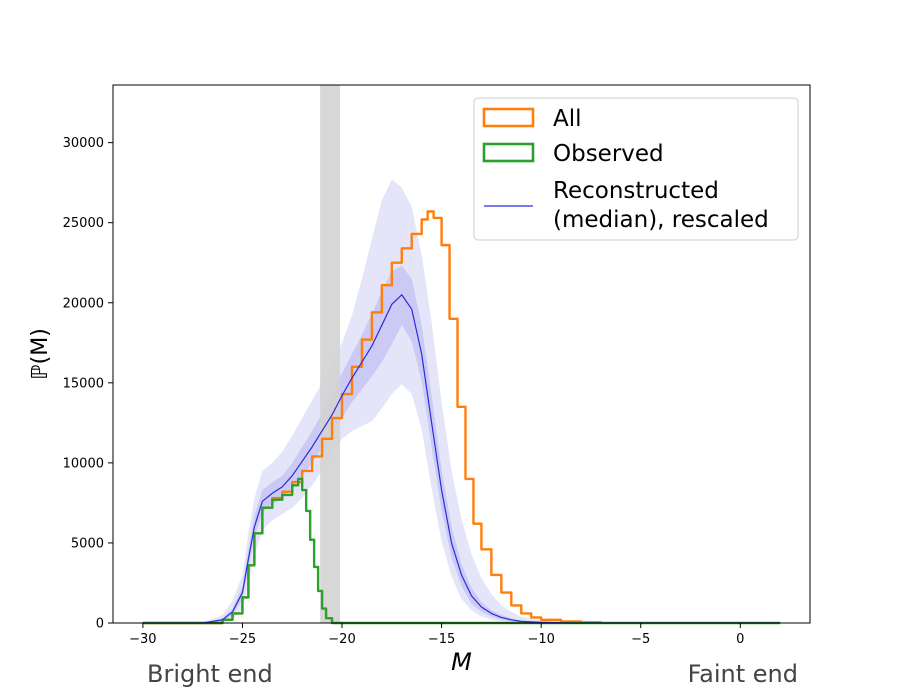  Describe the element at coordinates (740, 639) in the screenshot. I see `x-tick-label: 0` at that location.